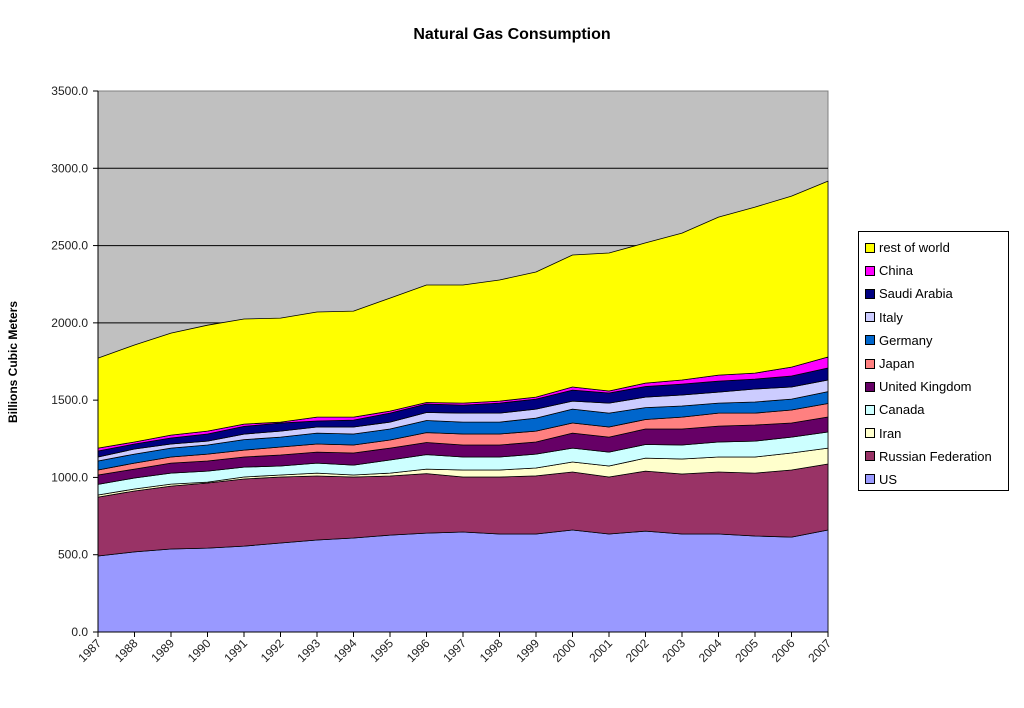 This screenshot has height=708, width=1024. I want to click on x-tick-label: 1996, so click(418, 650).